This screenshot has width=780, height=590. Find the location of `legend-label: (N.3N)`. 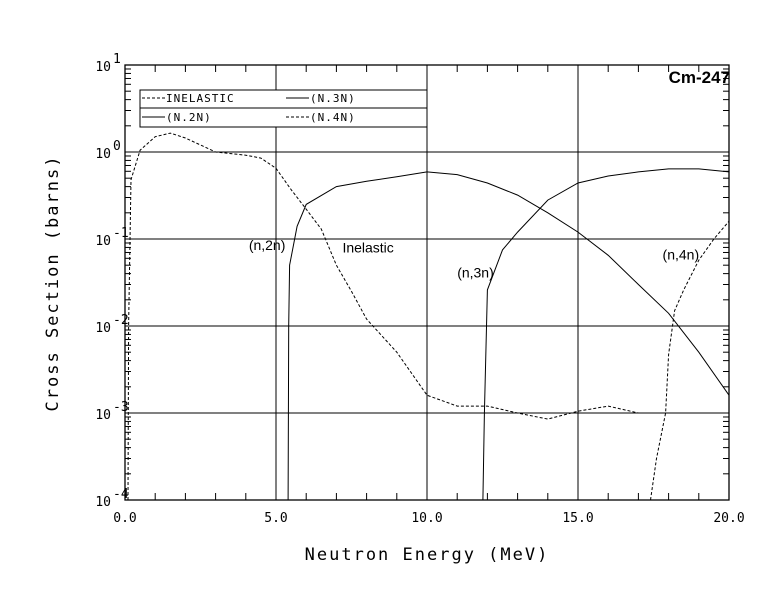

legend-label: (N.3N) is located at coordinates (333, 98).